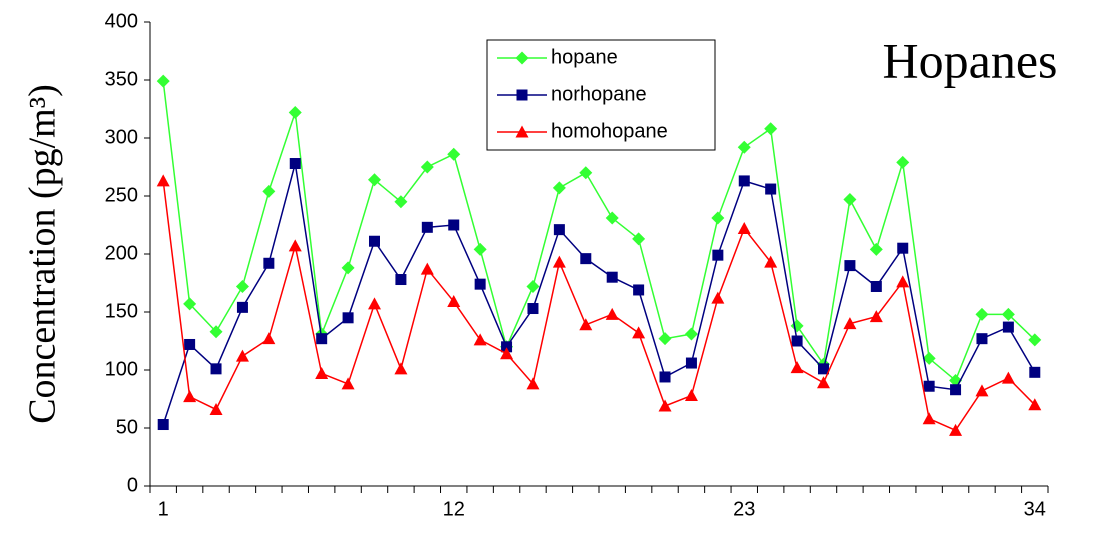  What do you see at coordinates (121, 311) in the screenshot?
I see `y-tick-label: 150` at bounding box center [121, 311].